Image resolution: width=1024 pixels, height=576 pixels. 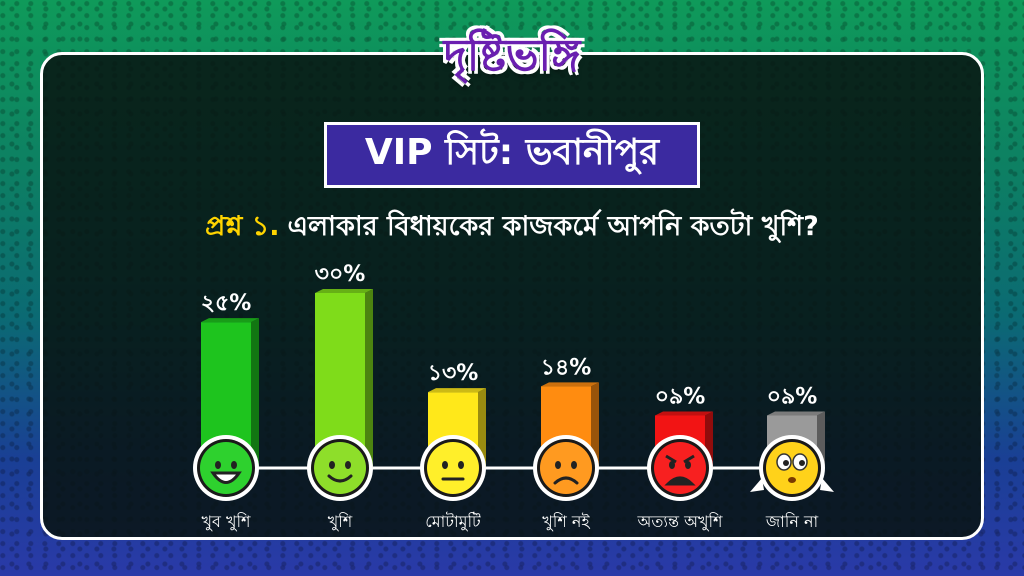 I want to click on hand-left, so click(x=757, y=485).